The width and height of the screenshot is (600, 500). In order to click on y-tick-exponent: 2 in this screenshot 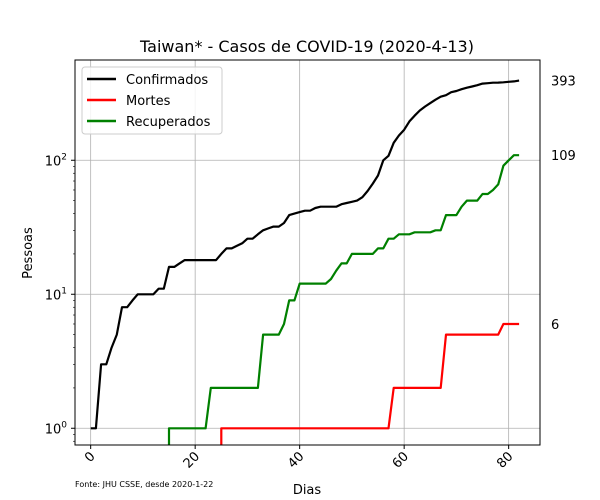, I will do `click(64, 157)`.